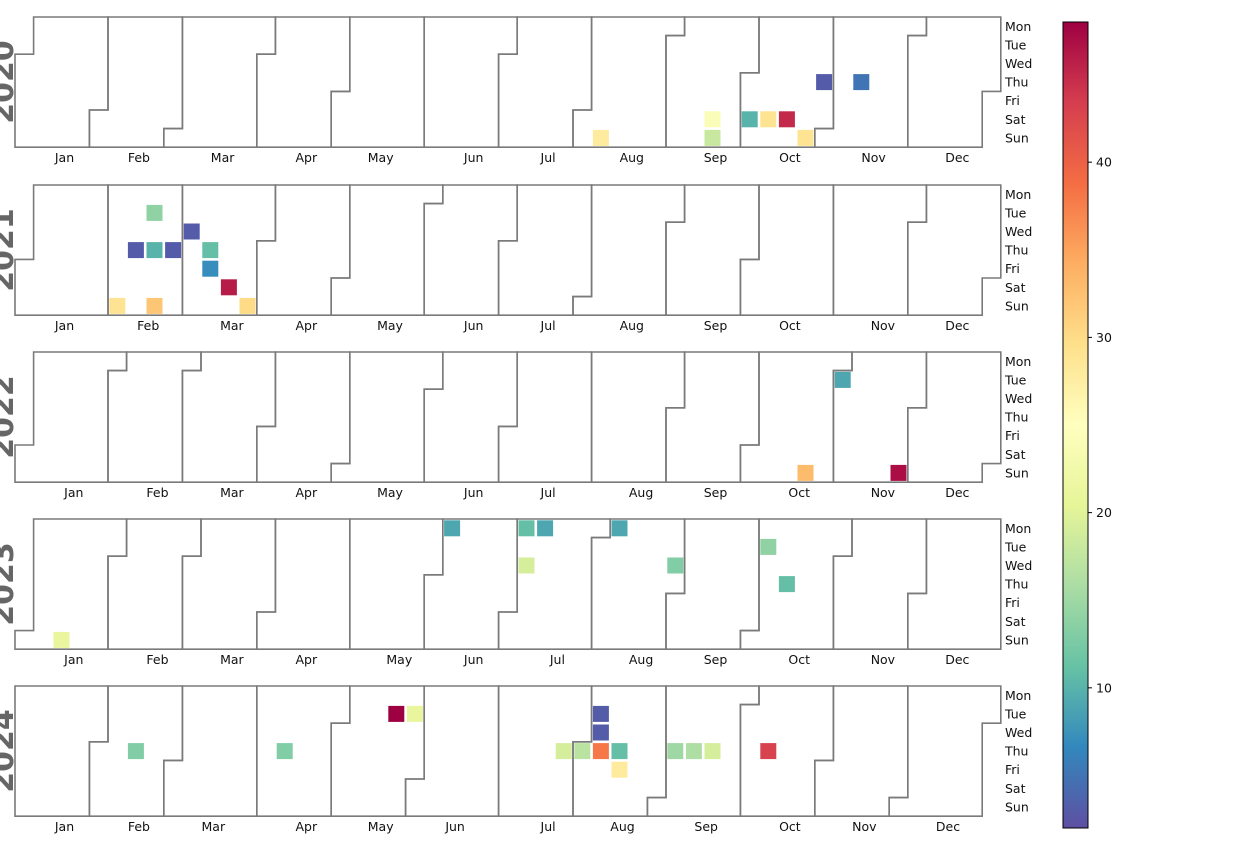 The width and height of the screenshot is (1250, 850). I want to click on month-outline-feb, so click(154, 584).